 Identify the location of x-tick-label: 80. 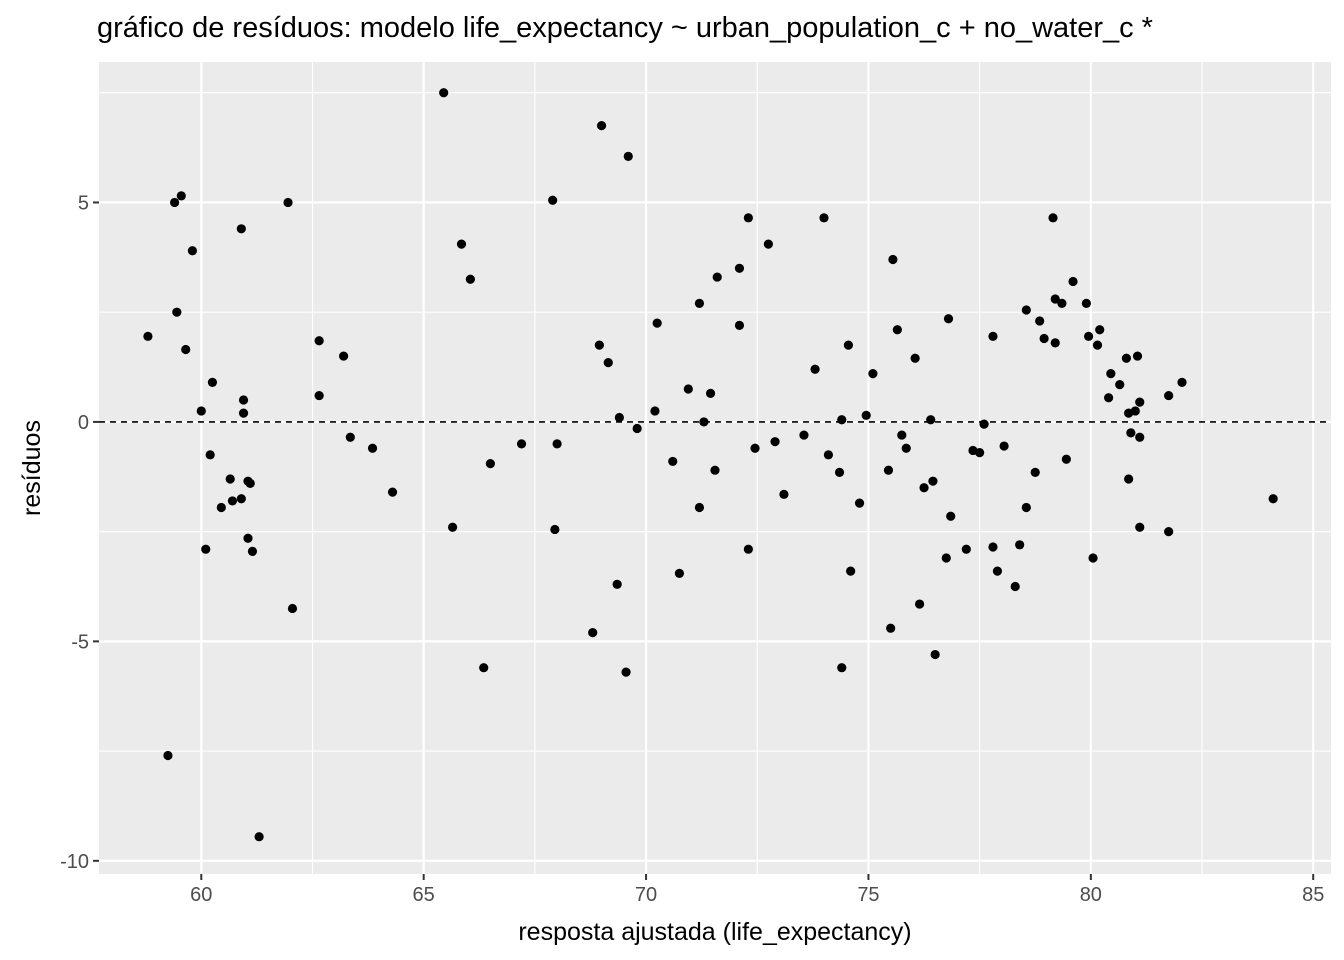
(1091, 895).